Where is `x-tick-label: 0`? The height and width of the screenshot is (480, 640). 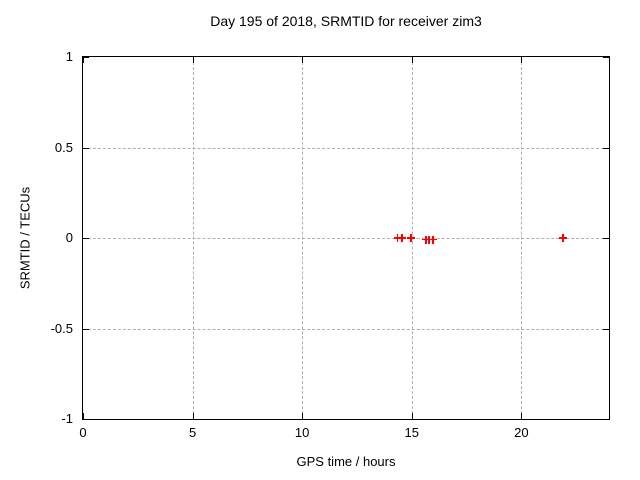 x-tick-label: 0 is located at coordinates (83, 432).